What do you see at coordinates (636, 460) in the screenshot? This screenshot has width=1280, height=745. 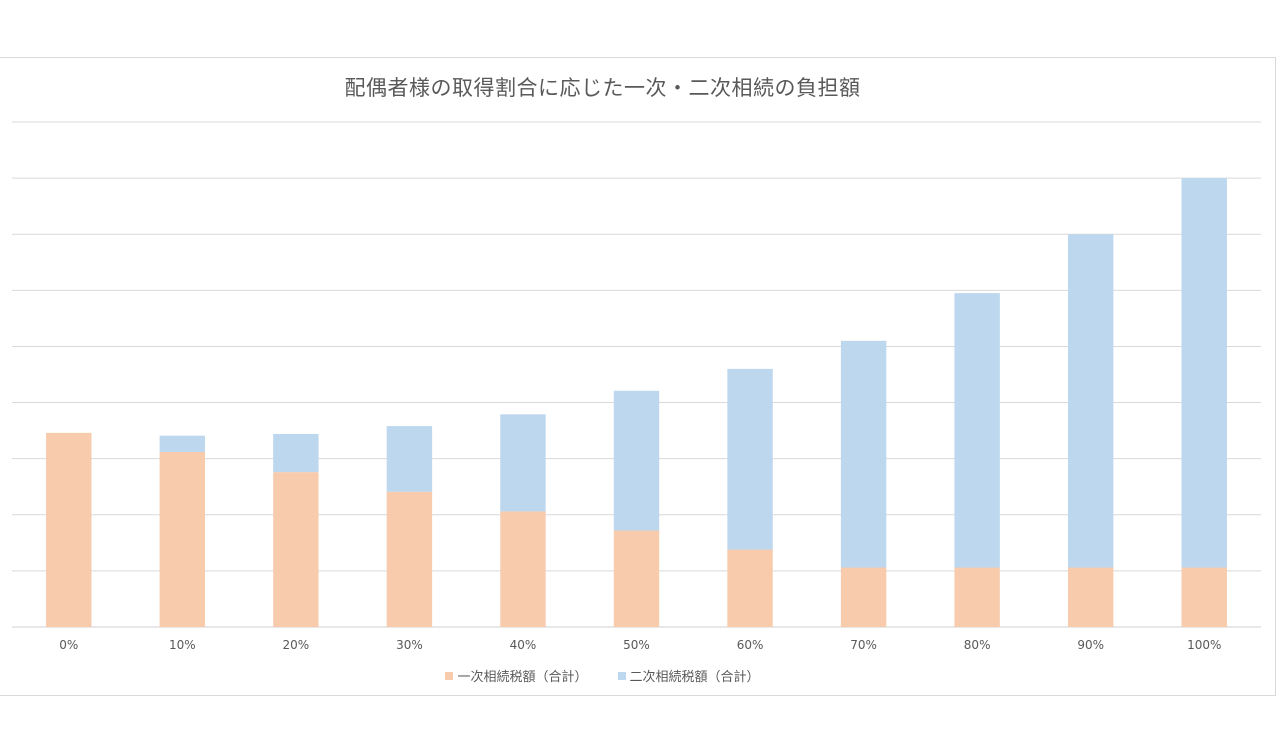 I see `bar-second-50pct` at bounding box center [636, 460].